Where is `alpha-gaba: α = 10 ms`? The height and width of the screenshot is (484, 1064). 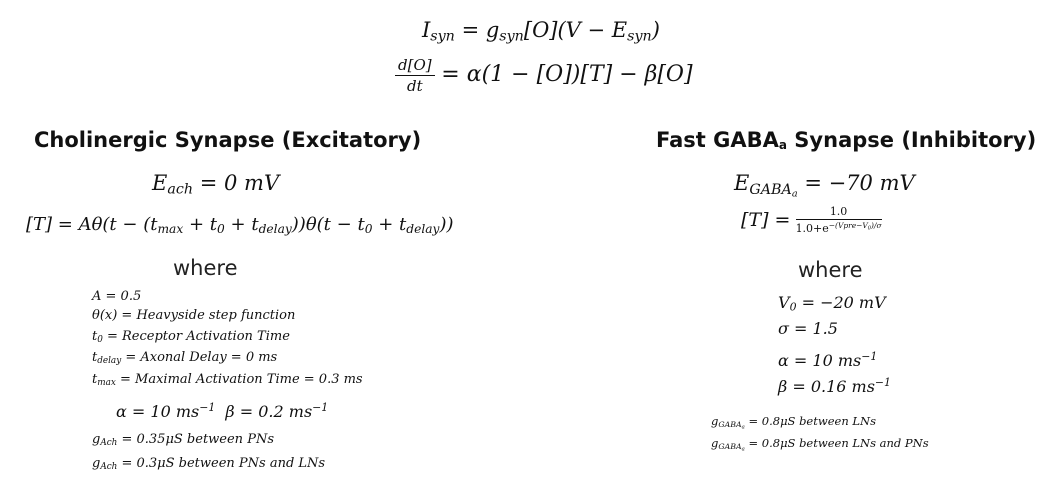
alpha-gaba: α = 10 ms is located at coordinates (820, 360).